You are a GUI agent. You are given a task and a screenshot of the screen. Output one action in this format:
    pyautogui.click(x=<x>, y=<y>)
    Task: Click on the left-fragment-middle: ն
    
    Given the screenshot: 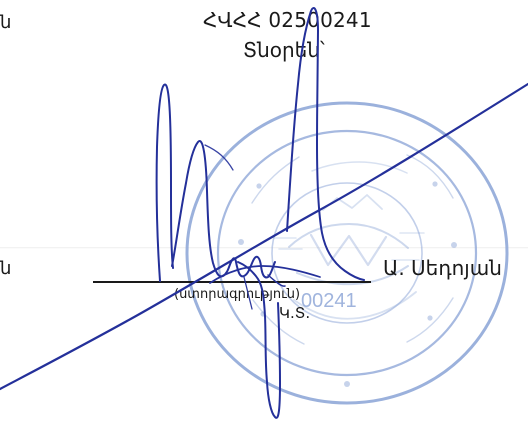 What is the action you would take?
    pyautogui.click(x=6, y=268)
    